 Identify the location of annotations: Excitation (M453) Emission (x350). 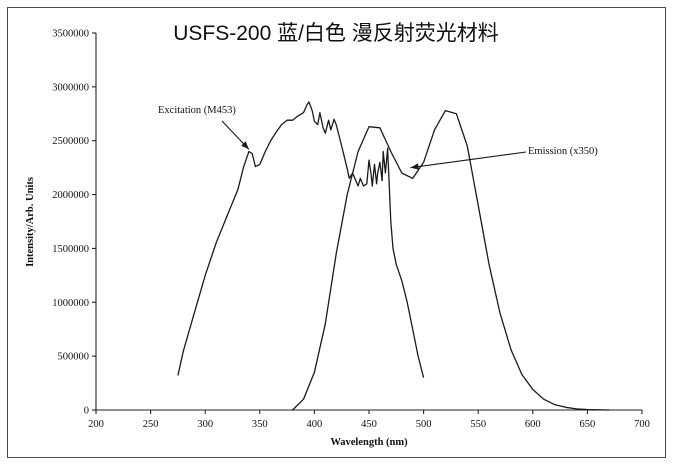
(378, 137).